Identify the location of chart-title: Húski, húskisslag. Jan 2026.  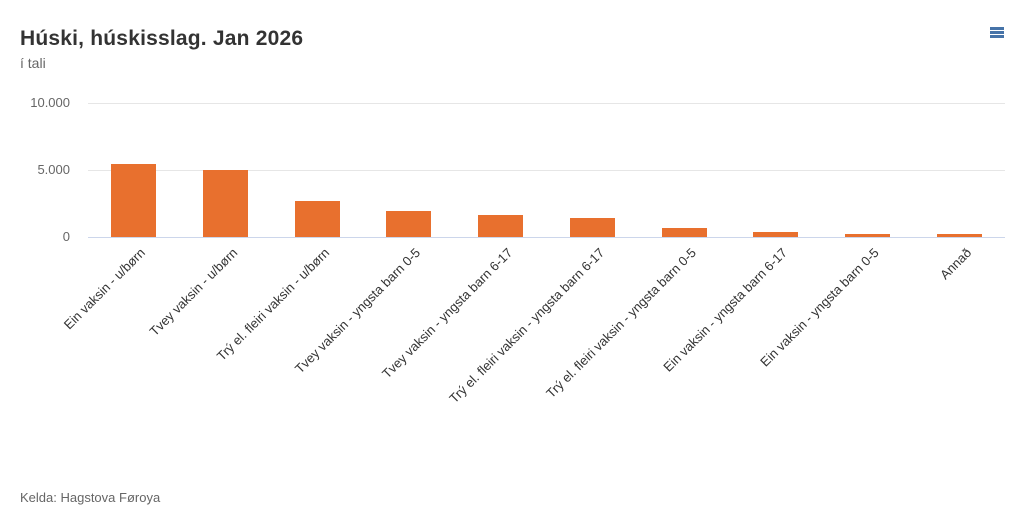
(162, 38).